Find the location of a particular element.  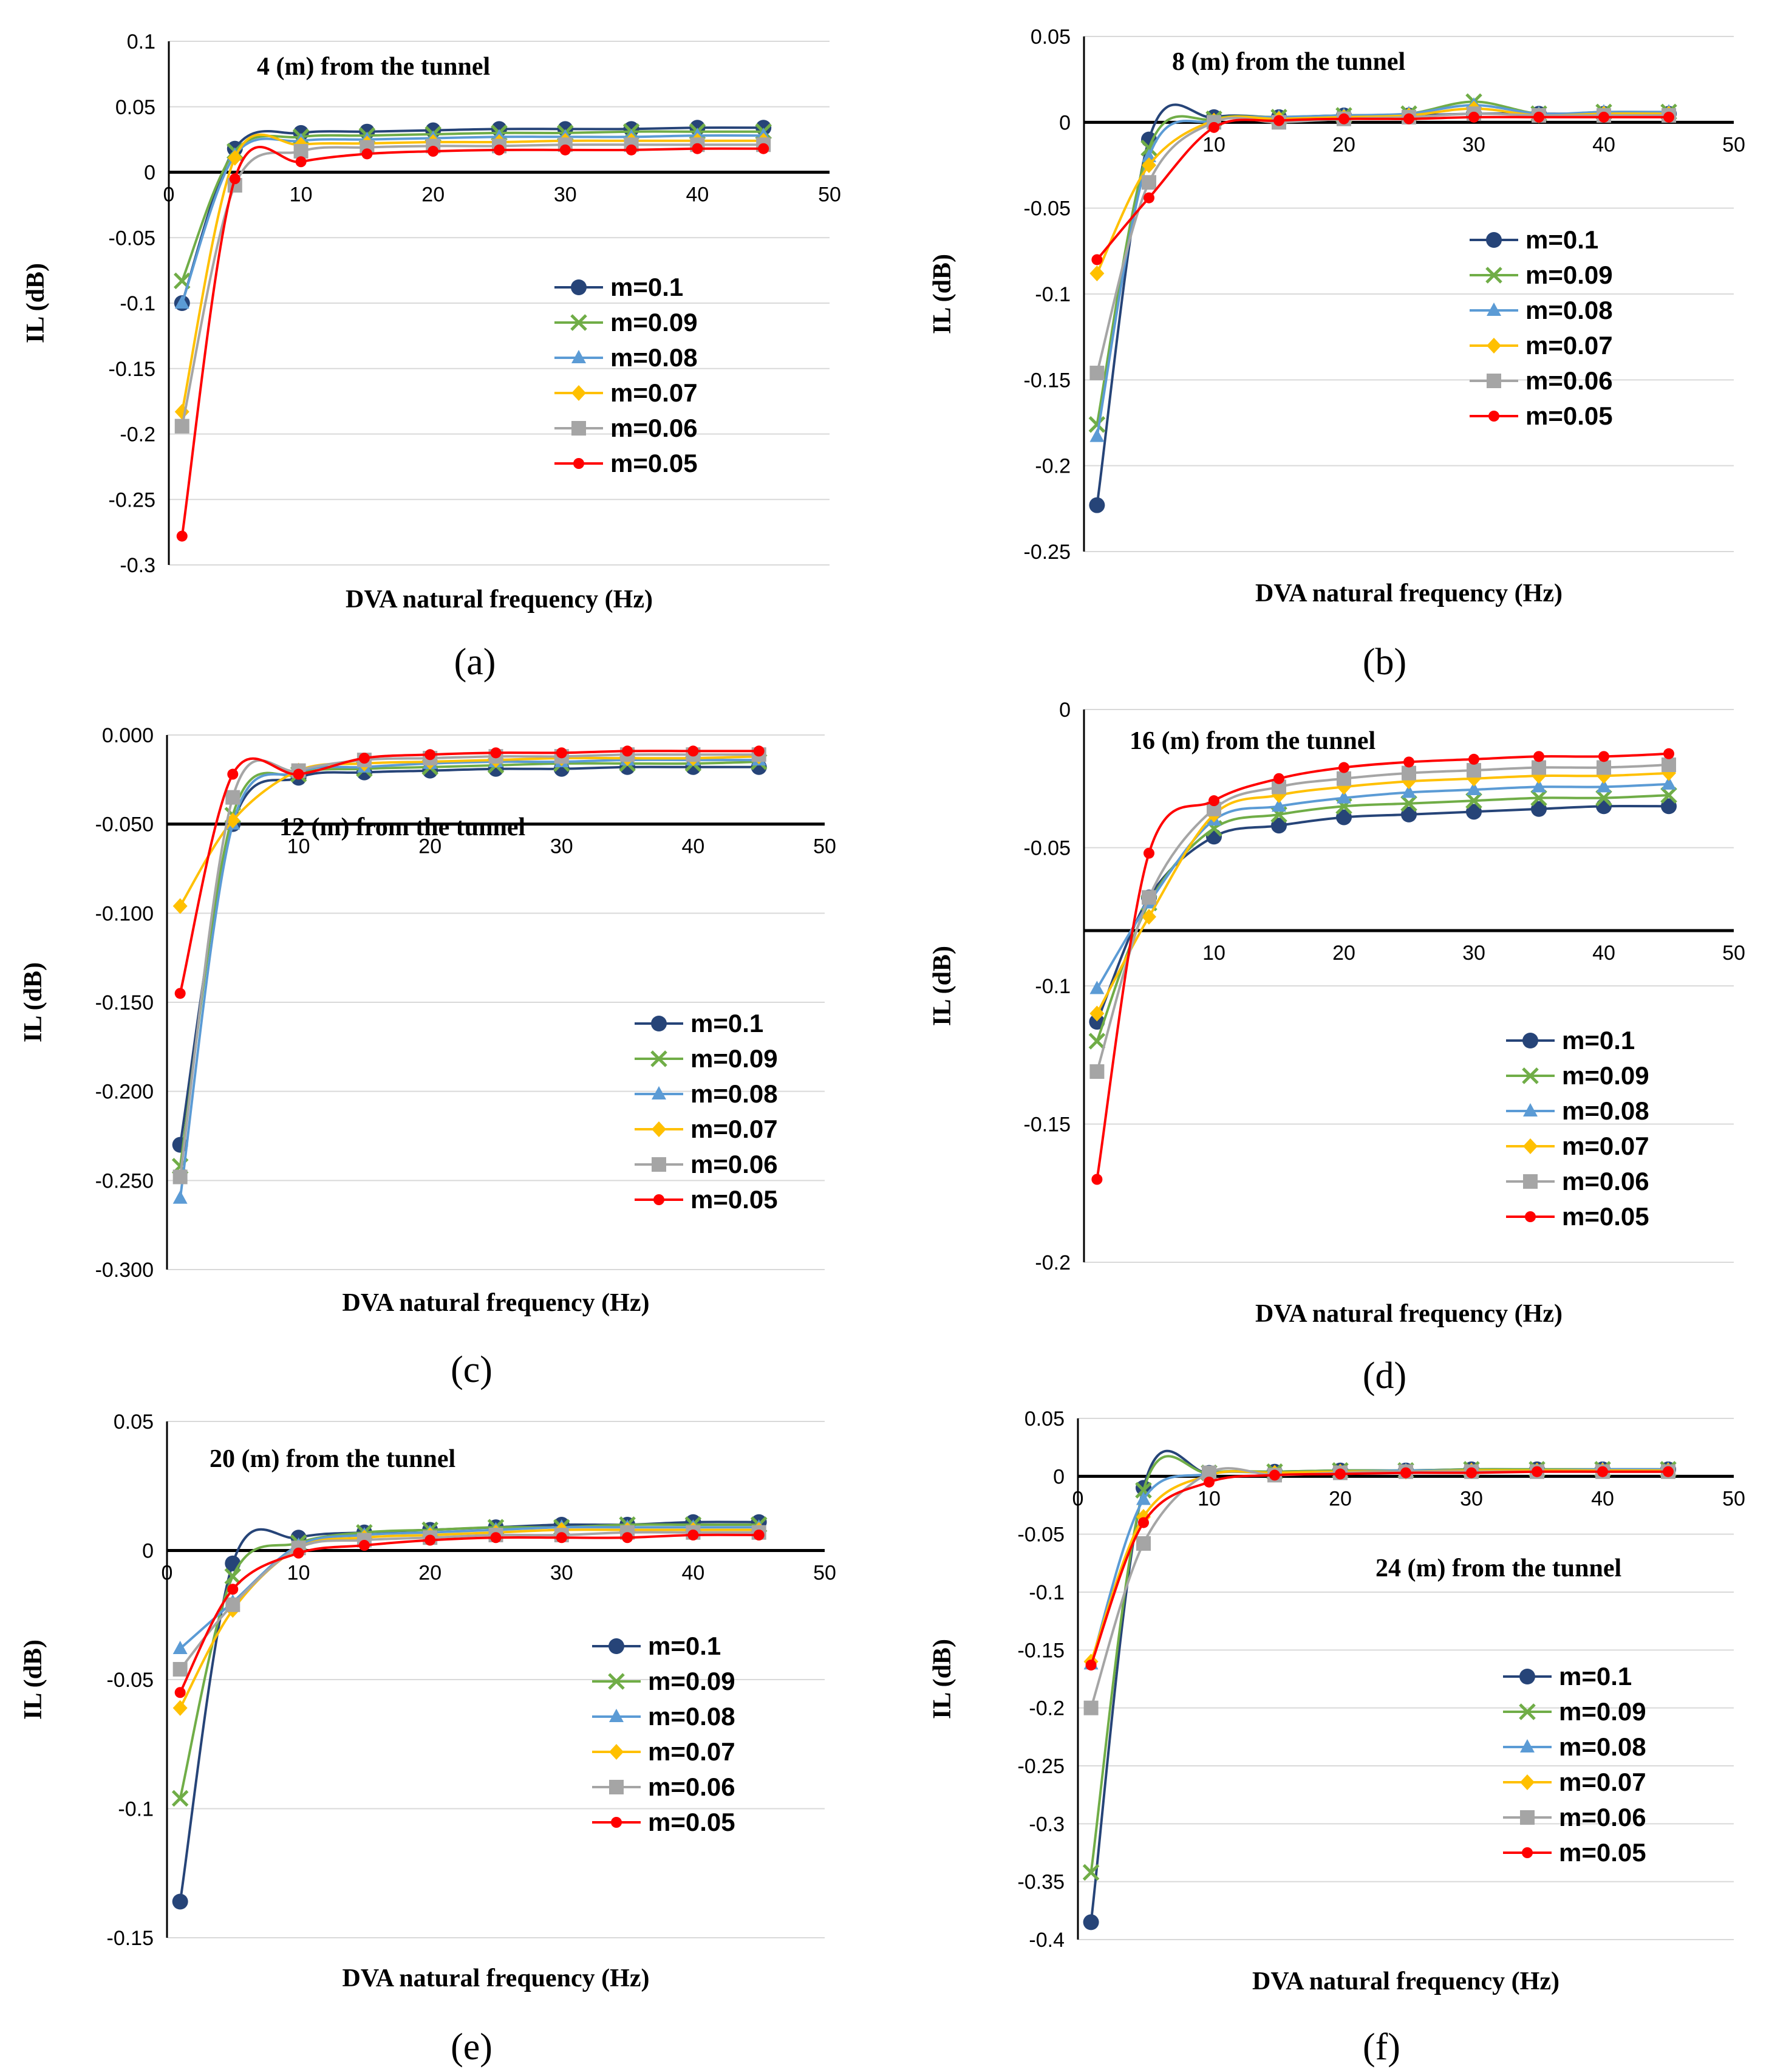

x-tick-label: 0 is located at coordinates (169, 195).